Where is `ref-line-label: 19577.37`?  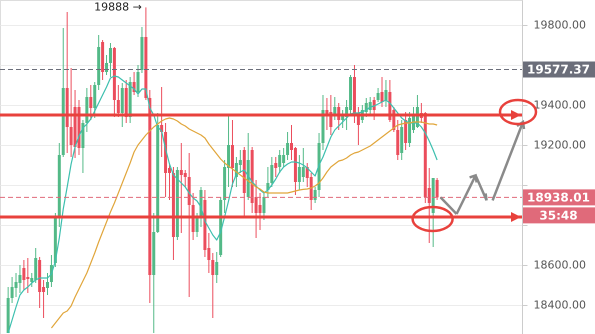 ref-line-label: 19577.37 is located at coordinates (558, 69).